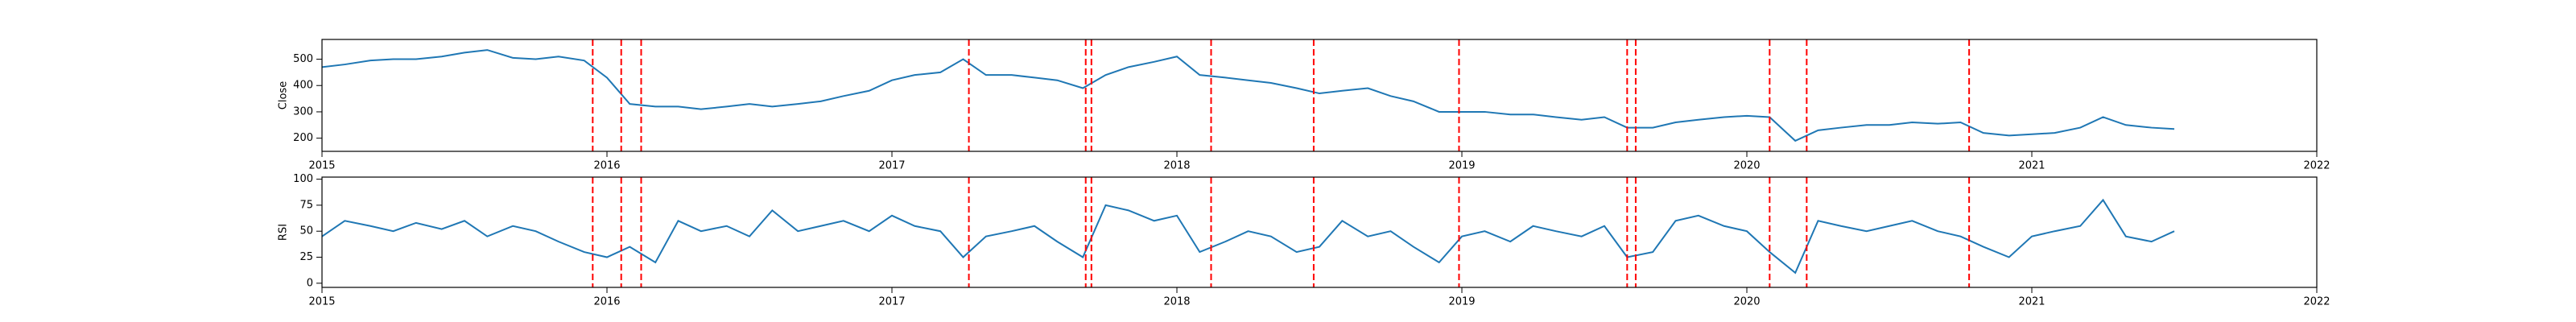 Image resolution: width=2576 pixels, height=322 pixels. Describe the element at coordinates (284, 95) in the screenshot. I see `y-axis-label: Close` at that location.